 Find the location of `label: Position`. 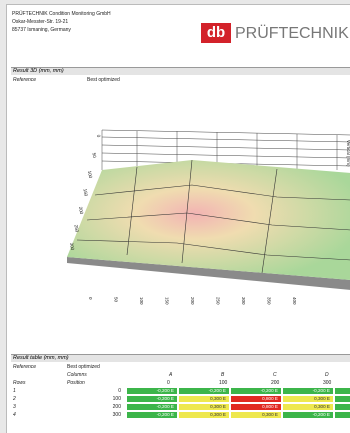

label: Position is located at coordinates (76, 383).